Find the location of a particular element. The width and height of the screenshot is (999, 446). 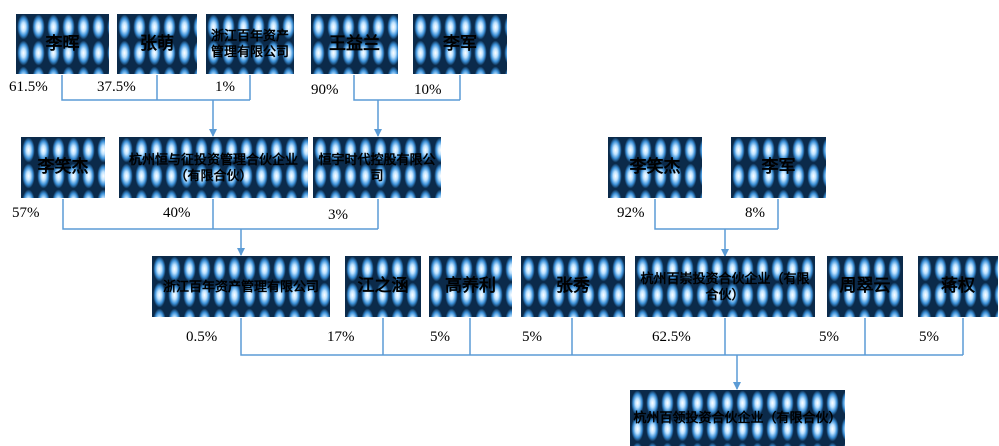

pct-zhejiang-bainian: 0.5% is located at coordinates (202, 337).